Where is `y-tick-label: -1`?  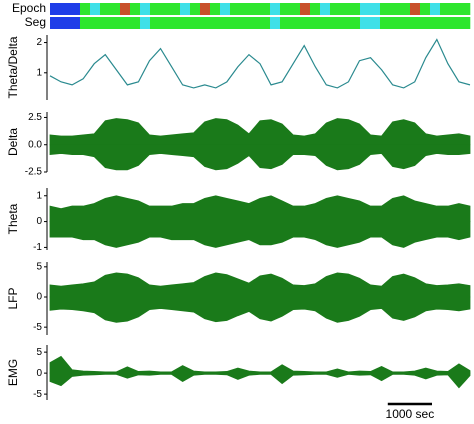
y-tick-label: -1 is located at coordinates (37, 247).